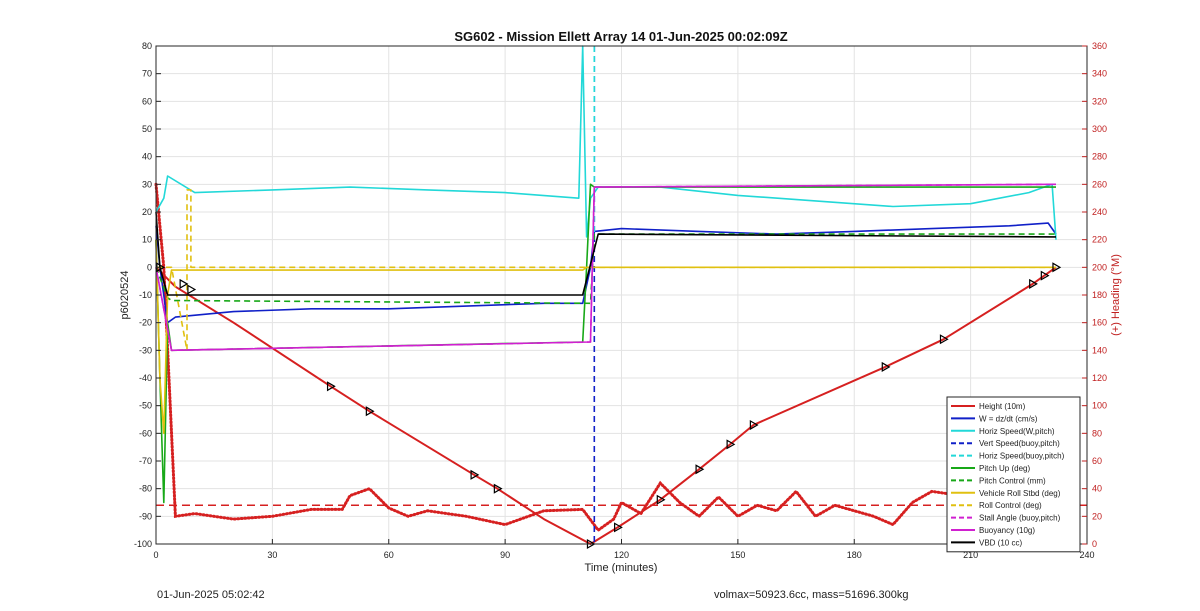 The width and height of the screenshot is (1200, 611). I want to click on x-tick-label: 180, so click(854, 555).